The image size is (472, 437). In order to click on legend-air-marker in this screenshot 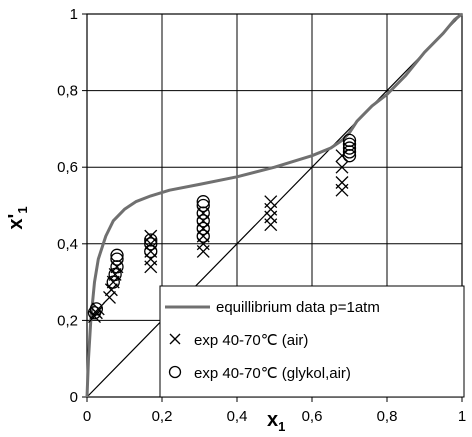, I will do `click(175, 339)`.